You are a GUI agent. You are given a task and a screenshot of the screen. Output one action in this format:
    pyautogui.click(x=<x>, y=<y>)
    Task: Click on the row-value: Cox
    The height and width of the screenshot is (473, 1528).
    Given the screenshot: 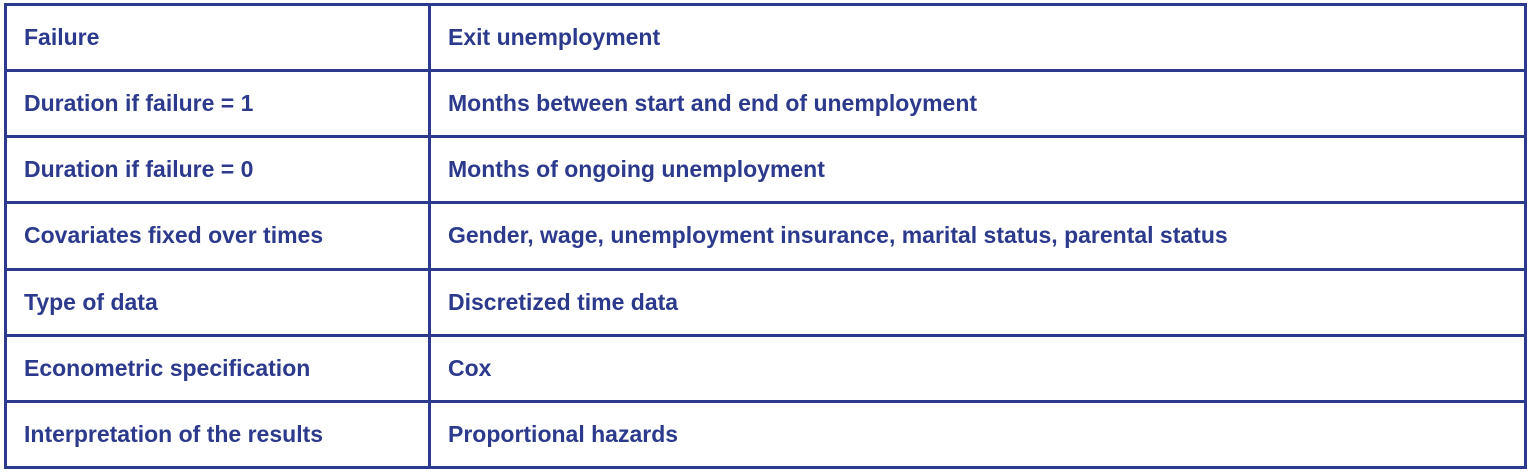 What is the action you would take?
    pyautogui.click(x=977, y=368)
    